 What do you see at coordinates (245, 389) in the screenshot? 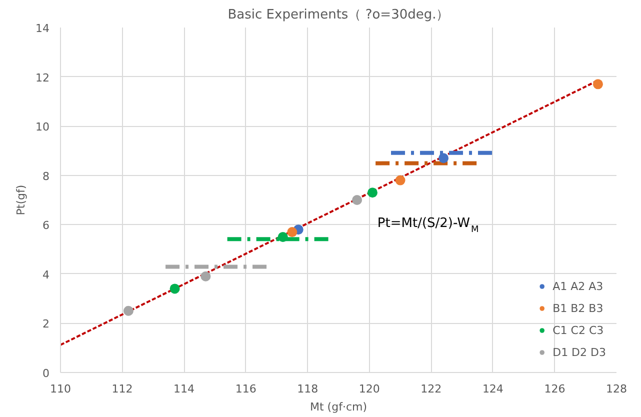
I see `x-tick-label: 116` at bounding box center [245, 389].